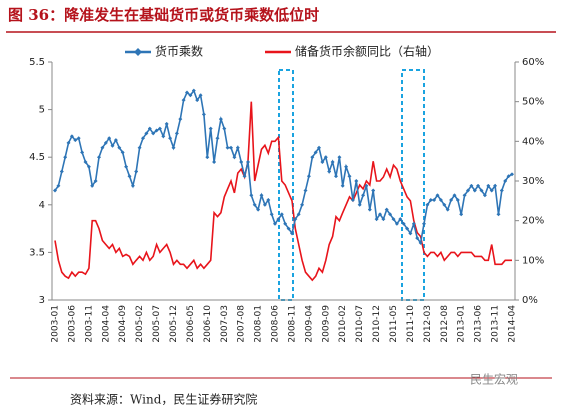 Image resolution: width=562 pixels, height=414 pixels. Describe the element at coordinates (42, 205) in the screenshot. I see `y-tick-label: 4` at that location.